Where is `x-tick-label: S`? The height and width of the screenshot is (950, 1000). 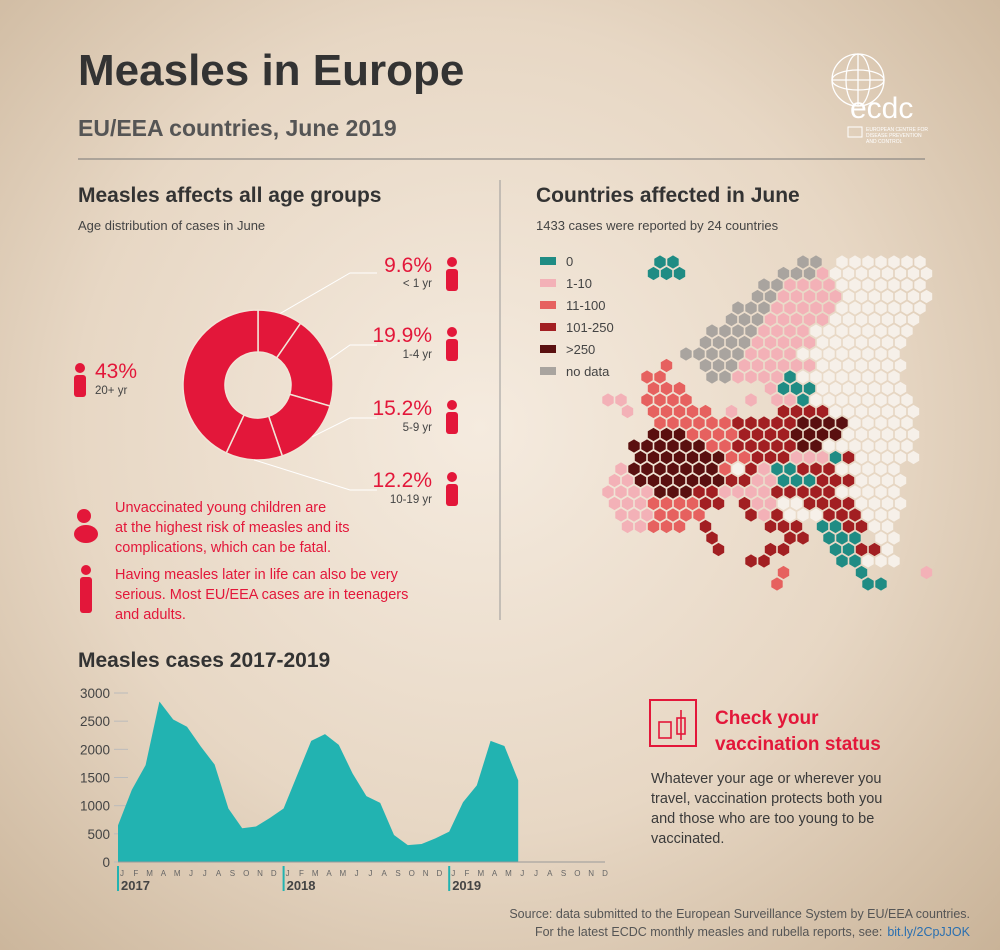 x-tick-label: S is located at coordinates (232, 873).